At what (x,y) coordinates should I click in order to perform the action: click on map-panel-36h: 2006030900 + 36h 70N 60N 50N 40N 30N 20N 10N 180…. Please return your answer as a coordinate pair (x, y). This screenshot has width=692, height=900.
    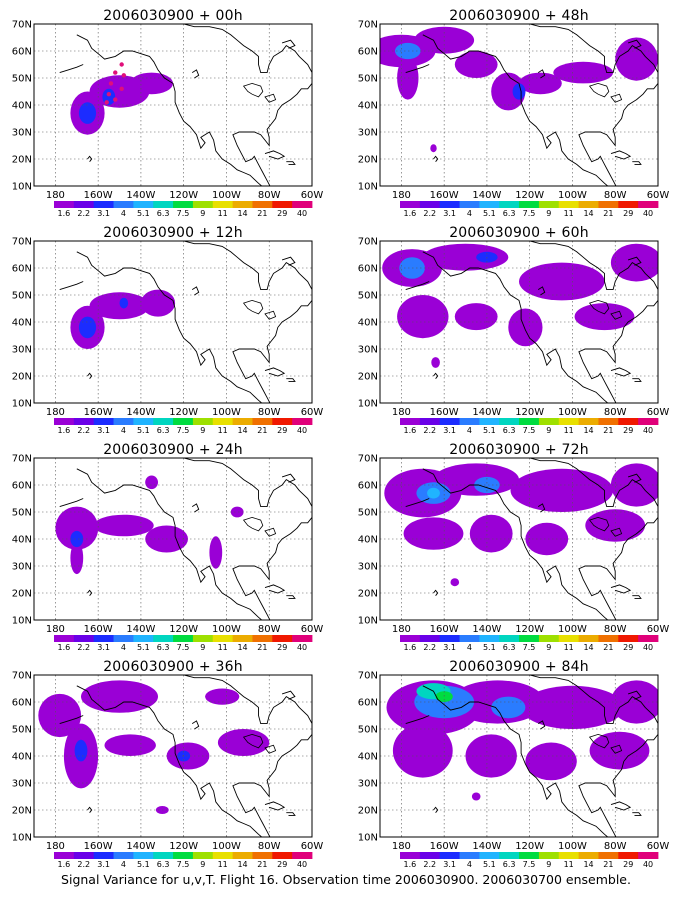
    Looking at the image, I should click on (173, 759).